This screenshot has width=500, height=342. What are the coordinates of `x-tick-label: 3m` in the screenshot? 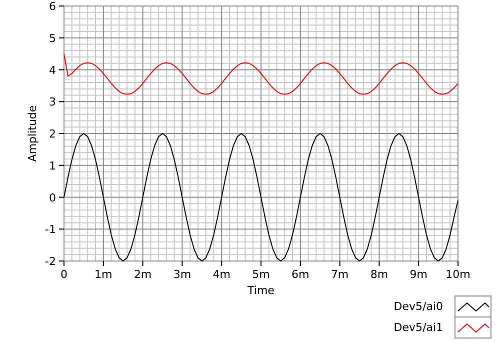 It's located at (182, 274).